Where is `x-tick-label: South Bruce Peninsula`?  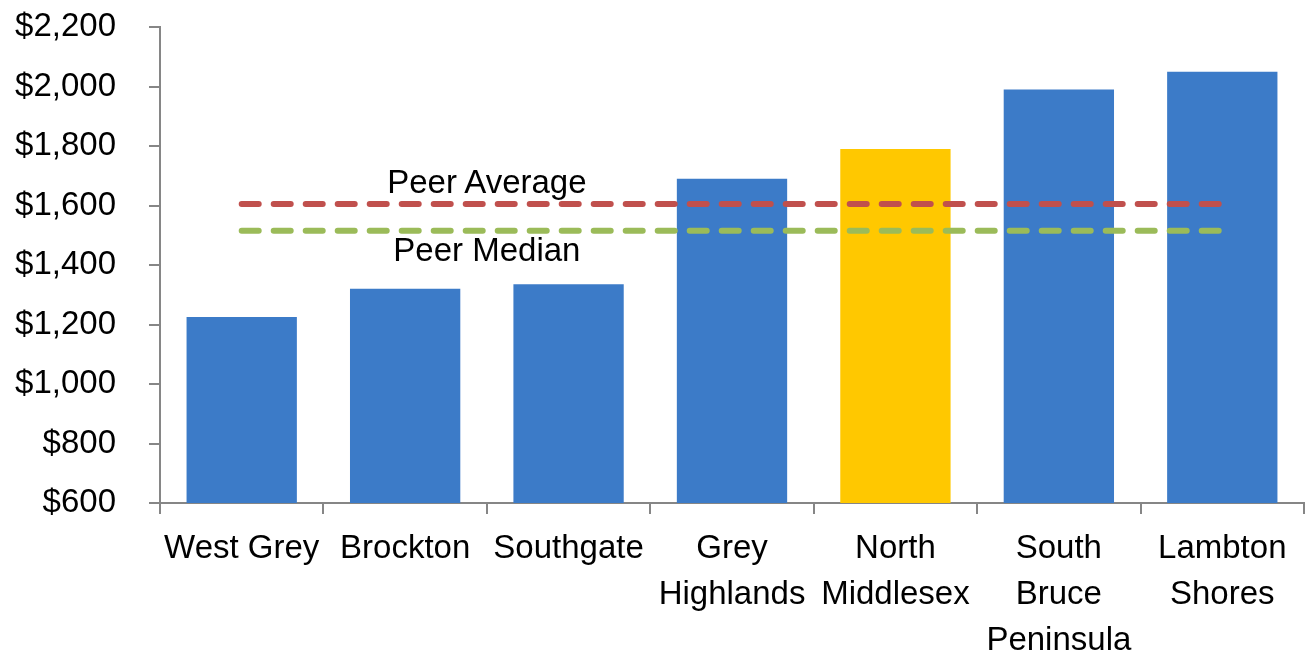 x-tick-label: South Bruce Peninsula is located at coordinates (1059, 592).